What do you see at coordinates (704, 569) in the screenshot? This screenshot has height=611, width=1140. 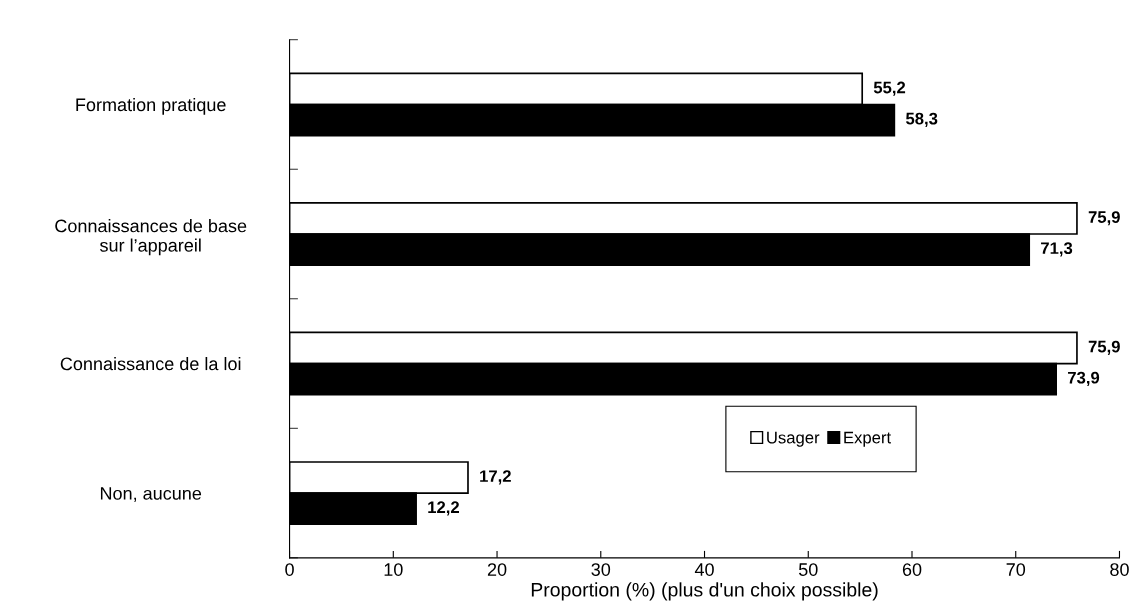 I see `x-tick-label: 40` at bounding box center [704, 569].